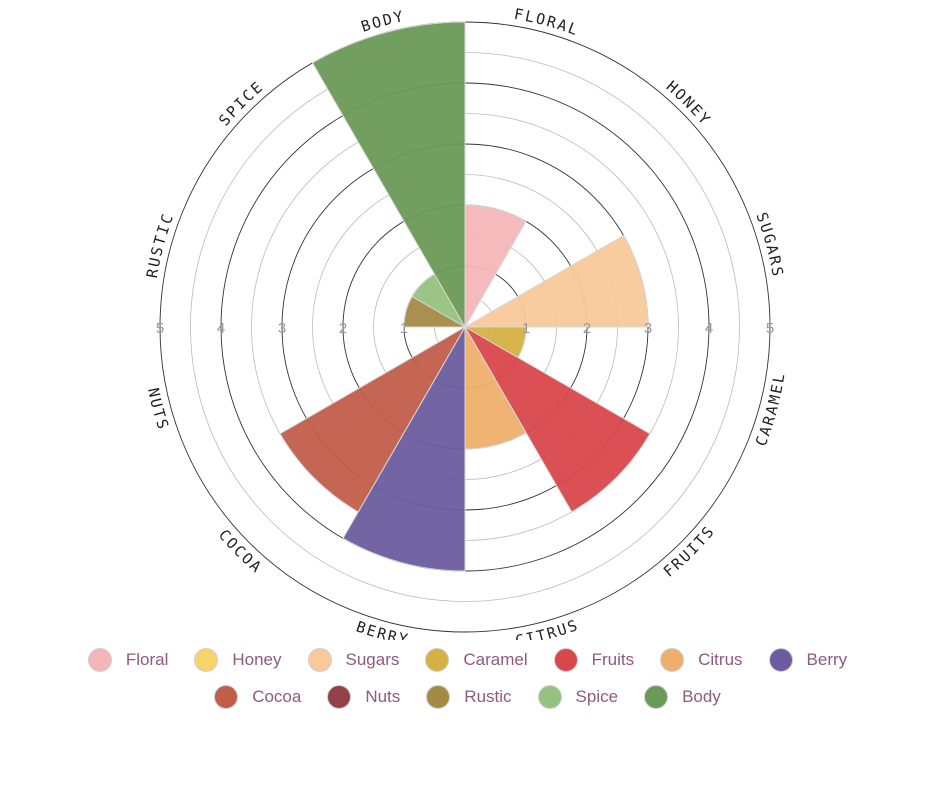  I want to click on legend-label: Body, so click(701, 696).